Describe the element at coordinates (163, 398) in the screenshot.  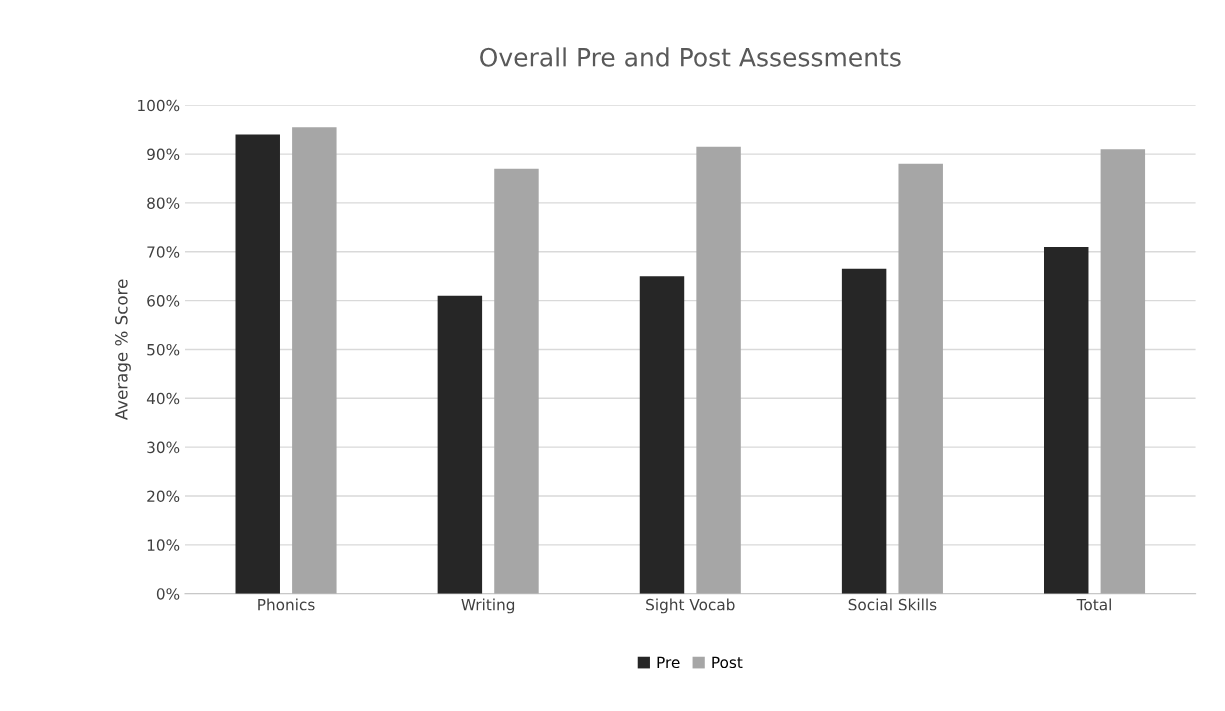
I see `y-tick-label: 40%` at that location.